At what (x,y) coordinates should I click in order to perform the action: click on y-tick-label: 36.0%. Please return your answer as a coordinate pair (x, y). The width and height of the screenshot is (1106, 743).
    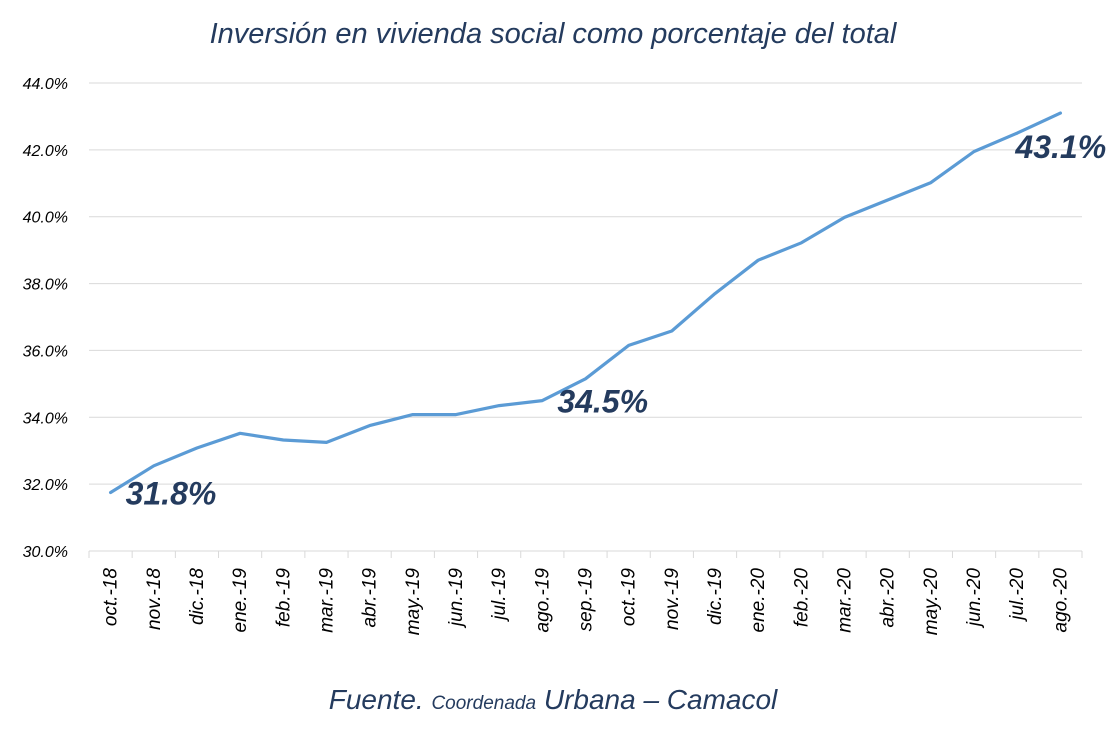
    Looking at the image, I should click on (45, 351).